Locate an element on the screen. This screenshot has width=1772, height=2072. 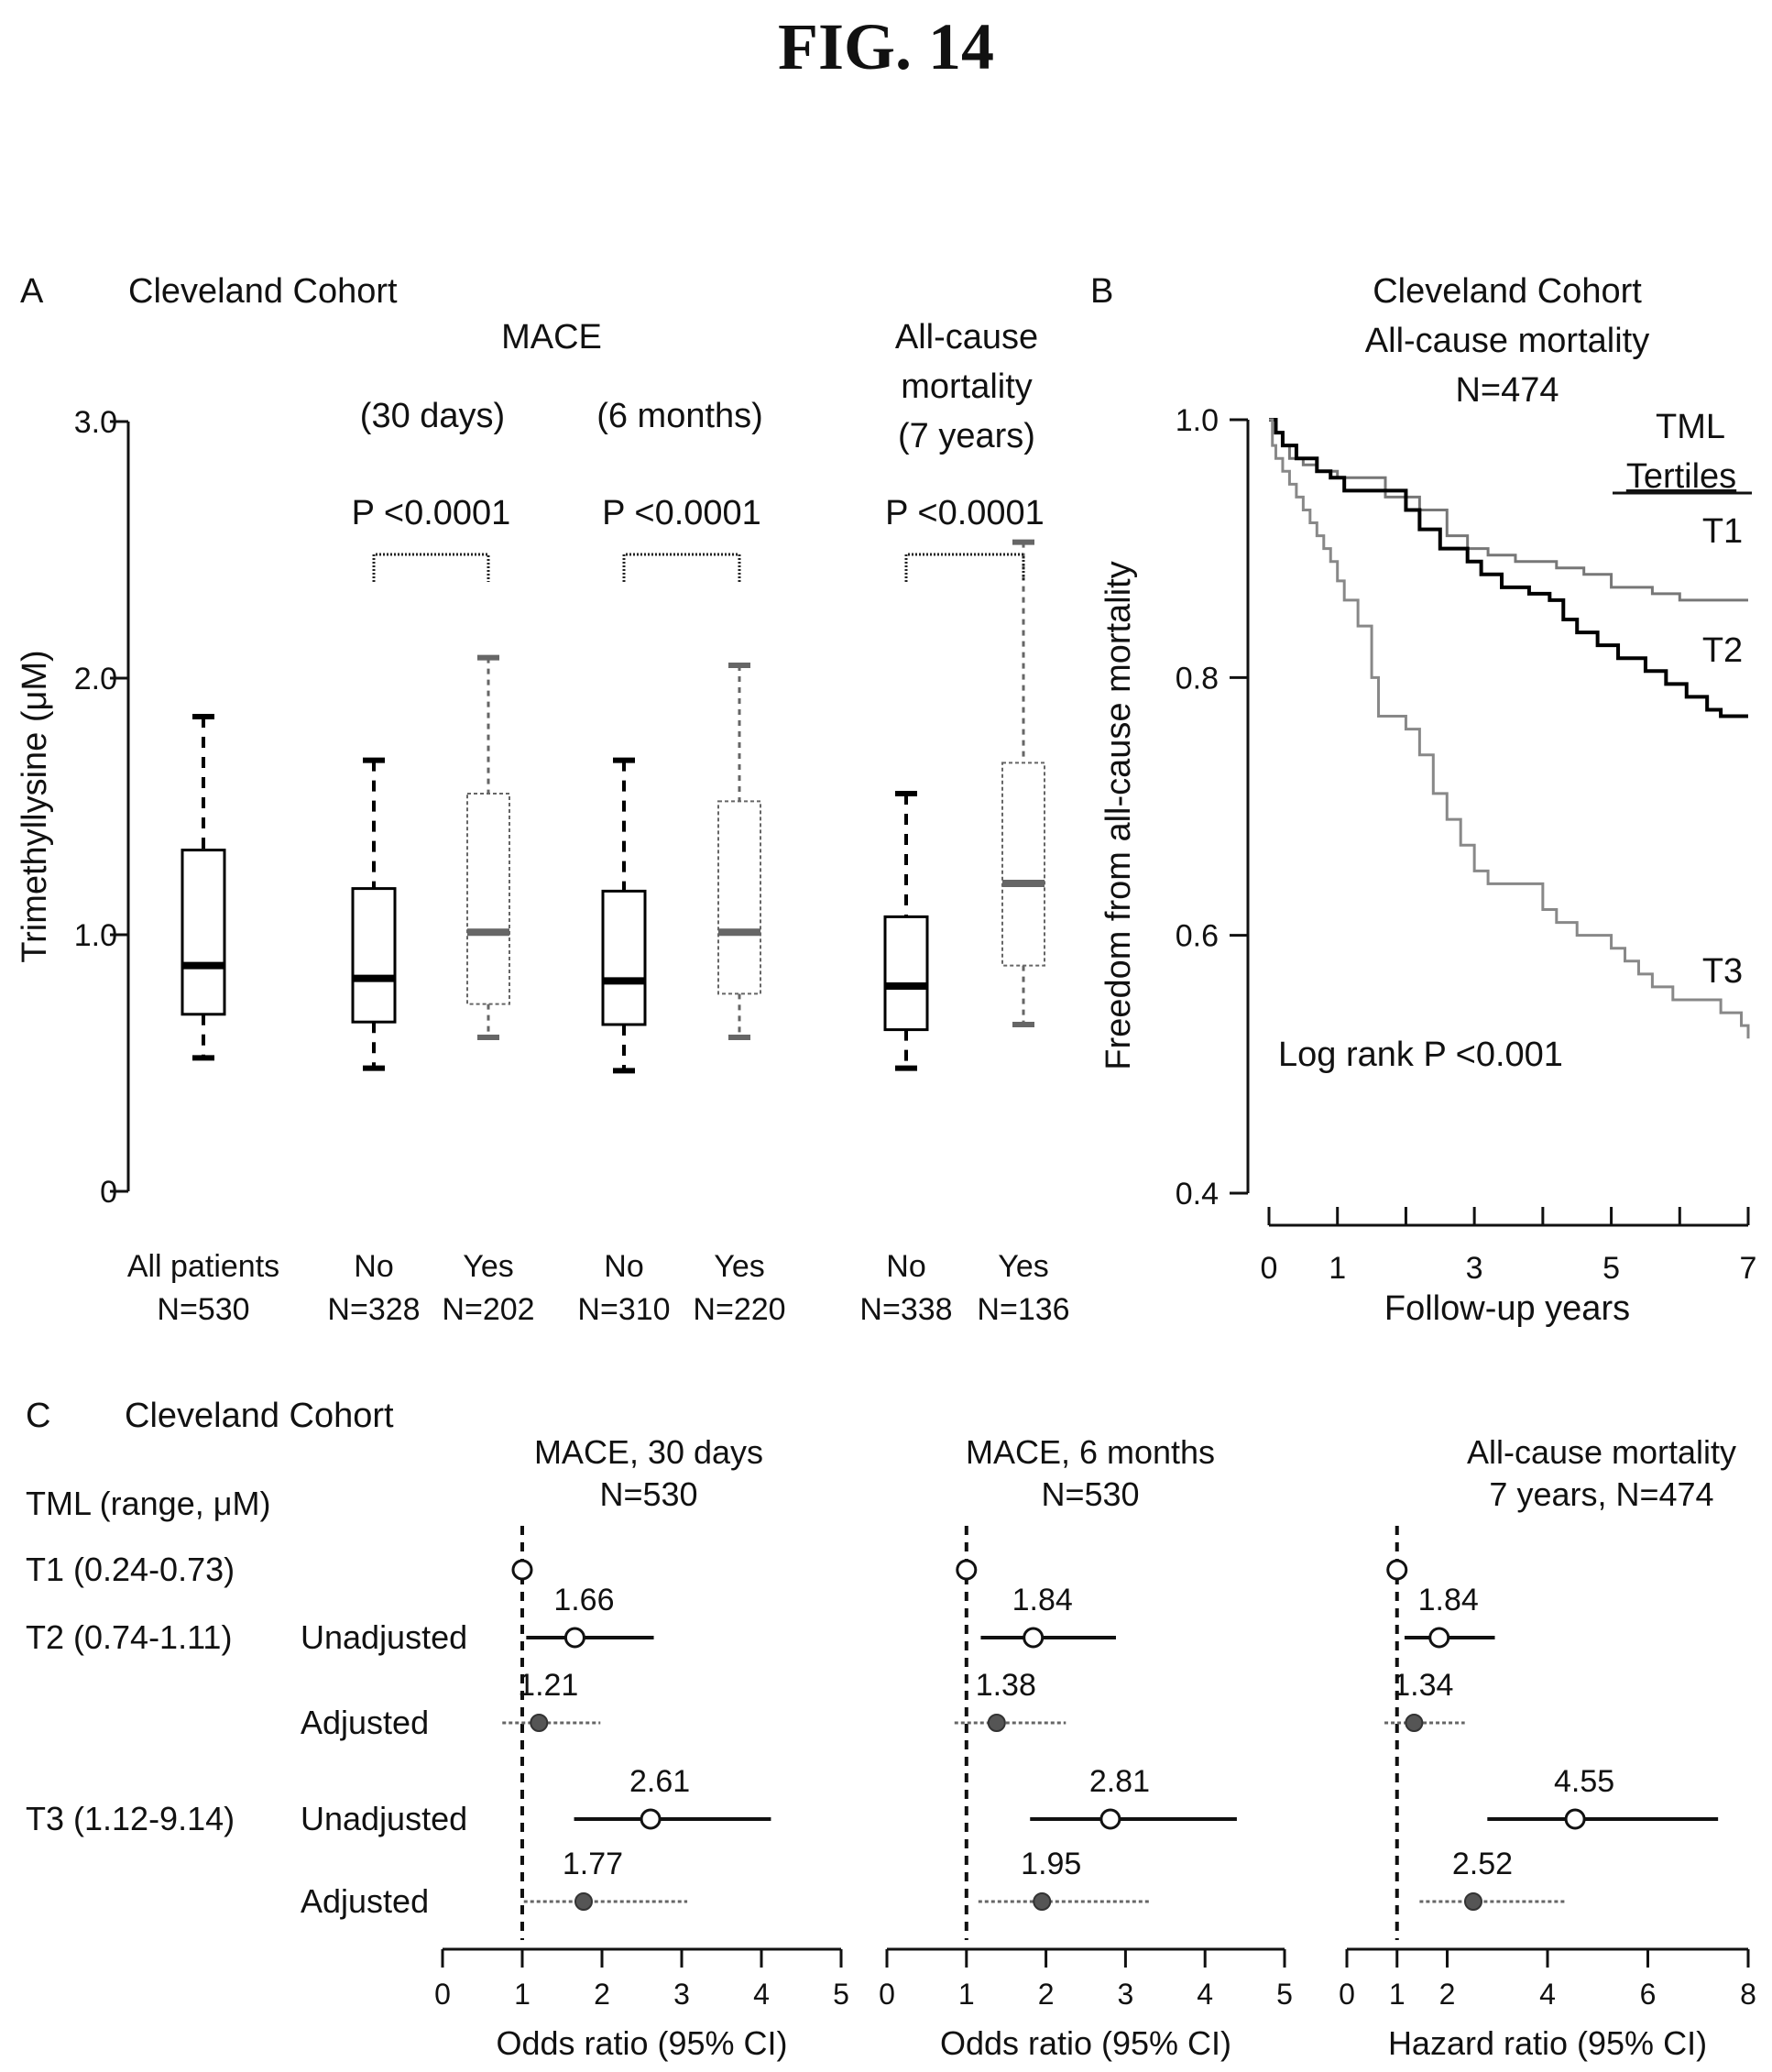
estimate-label: 1.21 is located at coordinates (548, 1686).